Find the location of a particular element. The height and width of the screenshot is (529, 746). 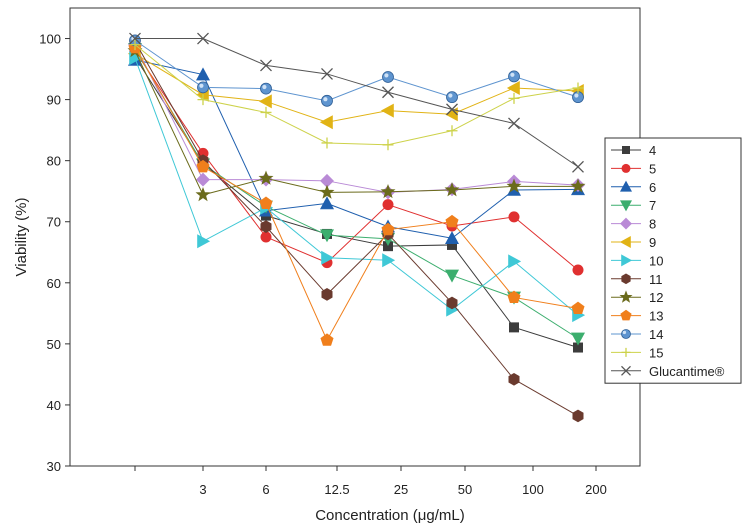

legend-item: 9 is located at coordinates (633, 242).